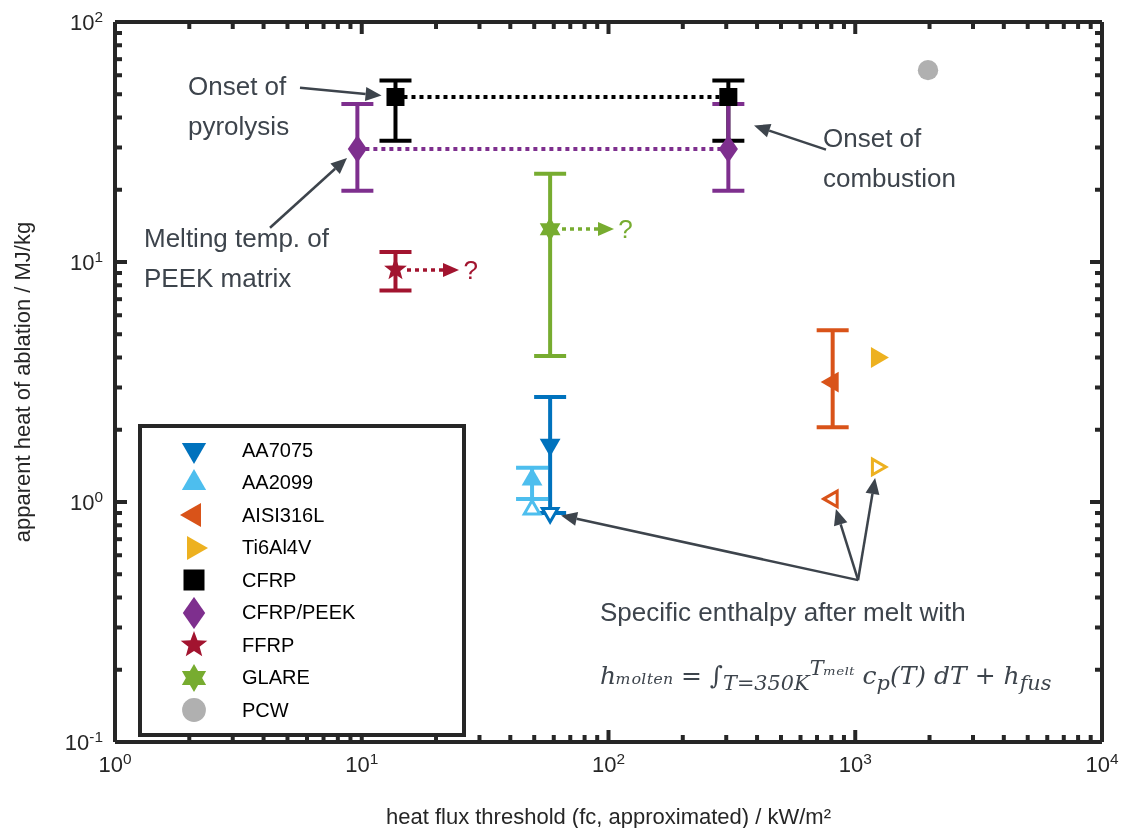 The height and width of the screenshot is (836, 1128). What do you see at coordinates (826, 676) in the screenshot?
I see `annotation: hₘₒₗₜₑₙ = ∫$_{T=350K}$$^{Tₘₑₗₜ}$ c$_{p}$(T) dT + h$_{fus}$` at bounding box center [826, 676].